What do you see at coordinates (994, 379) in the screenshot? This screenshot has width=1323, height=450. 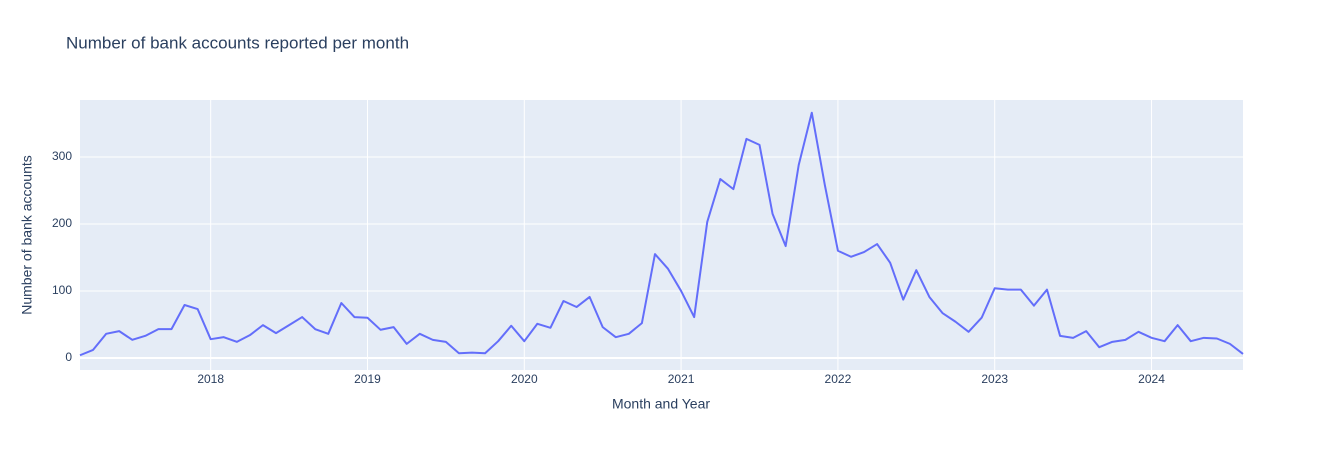 I see `x-tick-label: 2023` at bounding box center [994, 379].